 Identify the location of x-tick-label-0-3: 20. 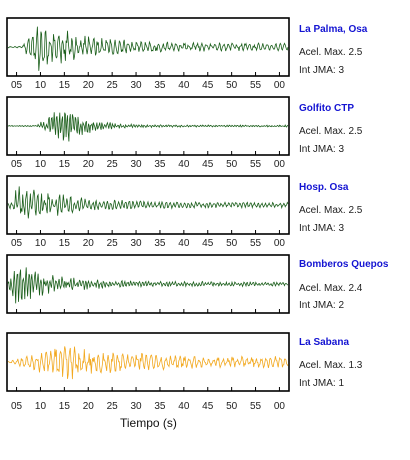
(89, 85).